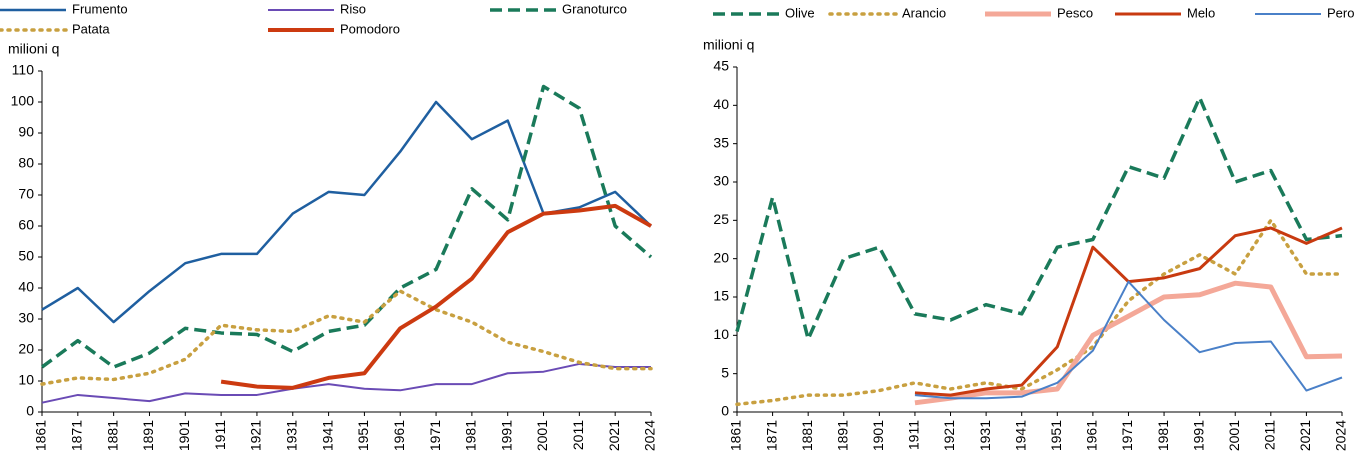  What do you see at coordinates (26, 132) in the screenshot?
I see `y-tick-label: 90` at bounding box center [26, 132].